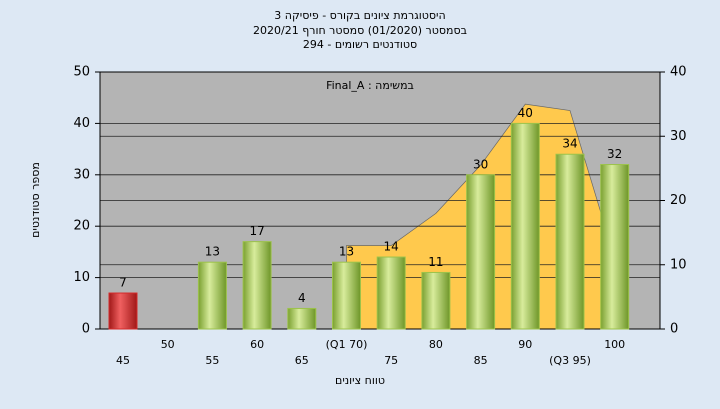  What do you see at coordinates (123, 283) in the screenshot?
I see `data-label: 7` at bounding box center [123, 283].